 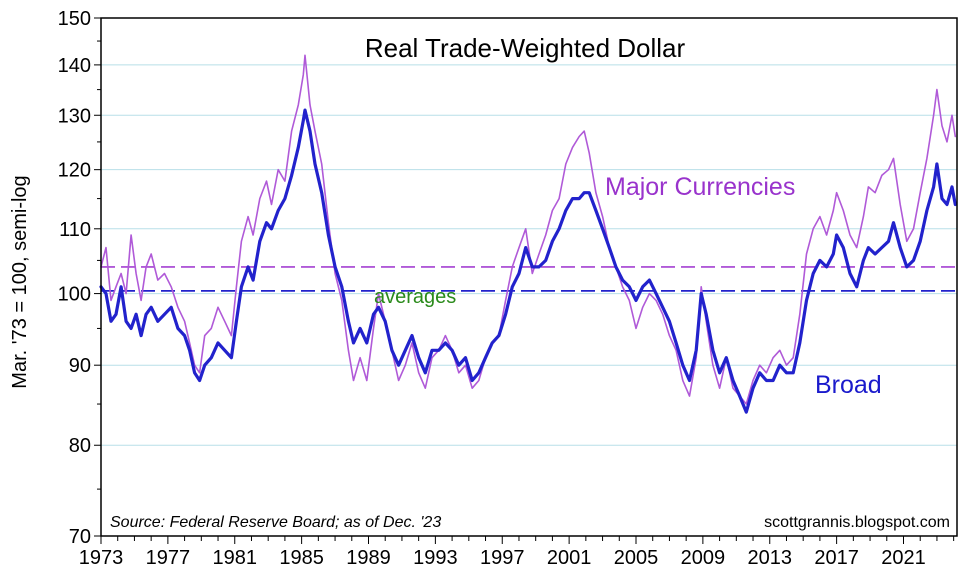 I want to click on x-tick-label: 2017, so click(x=836, y=558).